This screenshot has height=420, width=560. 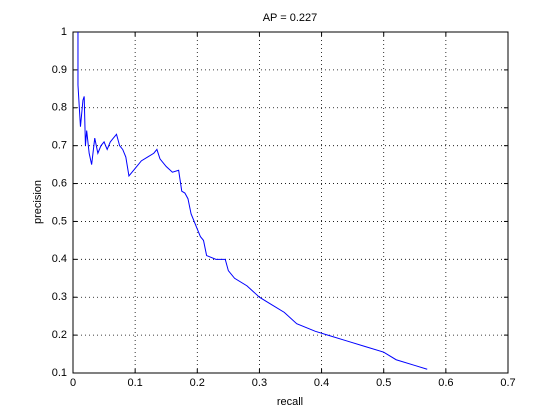 What do you see at coordinates (59, 221) in the screenshot?
I see `y-tick-label: 0.5` at bounding box center [59, 221].